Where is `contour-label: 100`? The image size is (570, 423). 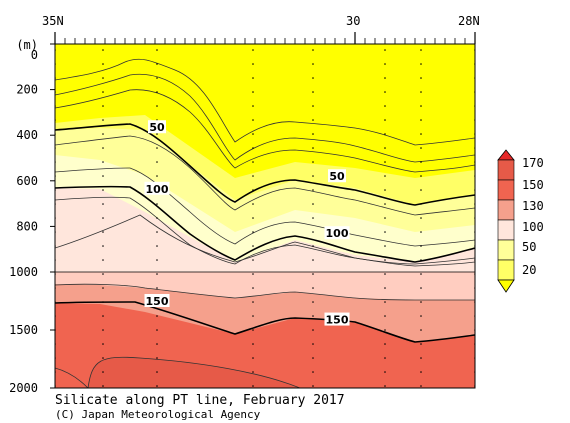
contour-label: 100 is located at coordinates (157, 188).